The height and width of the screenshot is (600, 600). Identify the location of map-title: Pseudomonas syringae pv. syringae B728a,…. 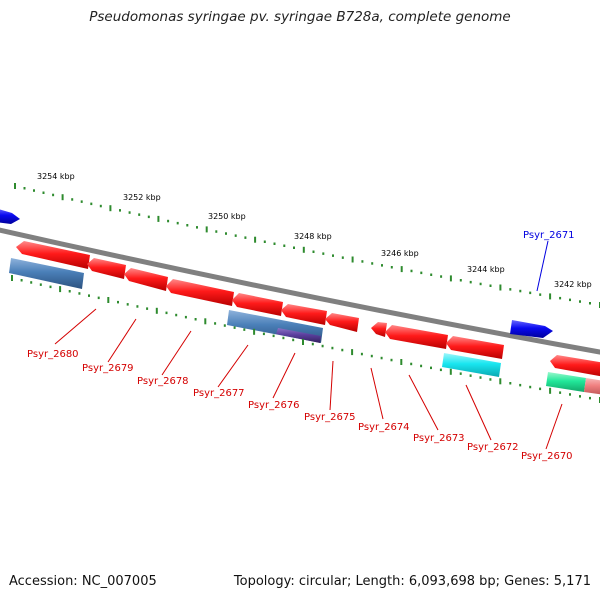
(300, 17).